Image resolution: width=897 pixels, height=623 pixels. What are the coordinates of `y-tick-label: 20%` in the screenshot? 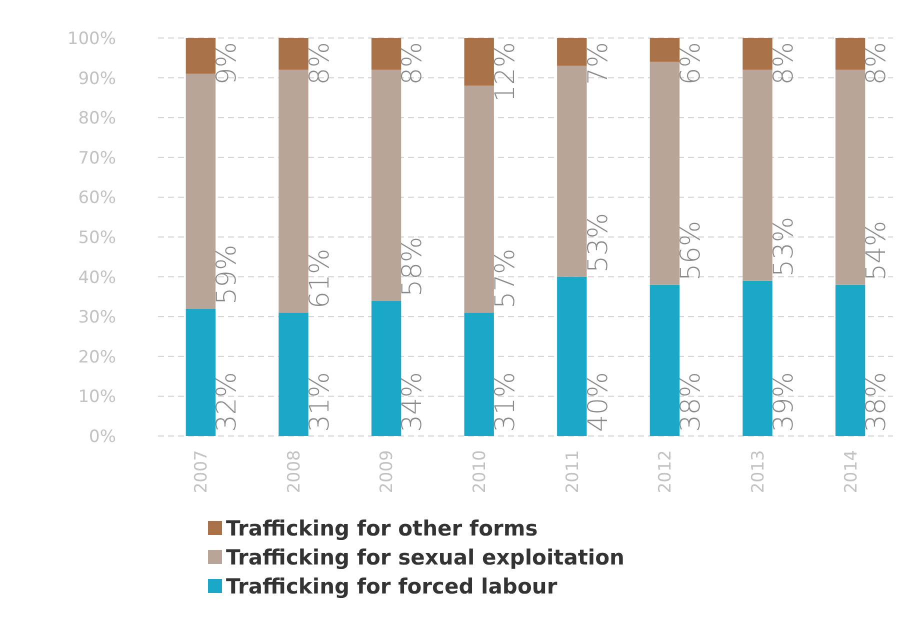 It's located at (97, 357).